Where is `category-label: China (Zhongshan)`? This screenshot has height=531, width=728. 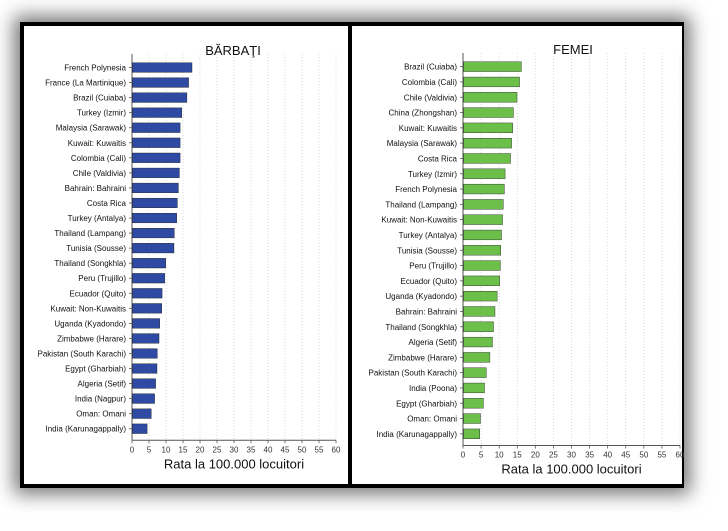
category-label: China (Zhongshan) is located at coordinates (423, 113).